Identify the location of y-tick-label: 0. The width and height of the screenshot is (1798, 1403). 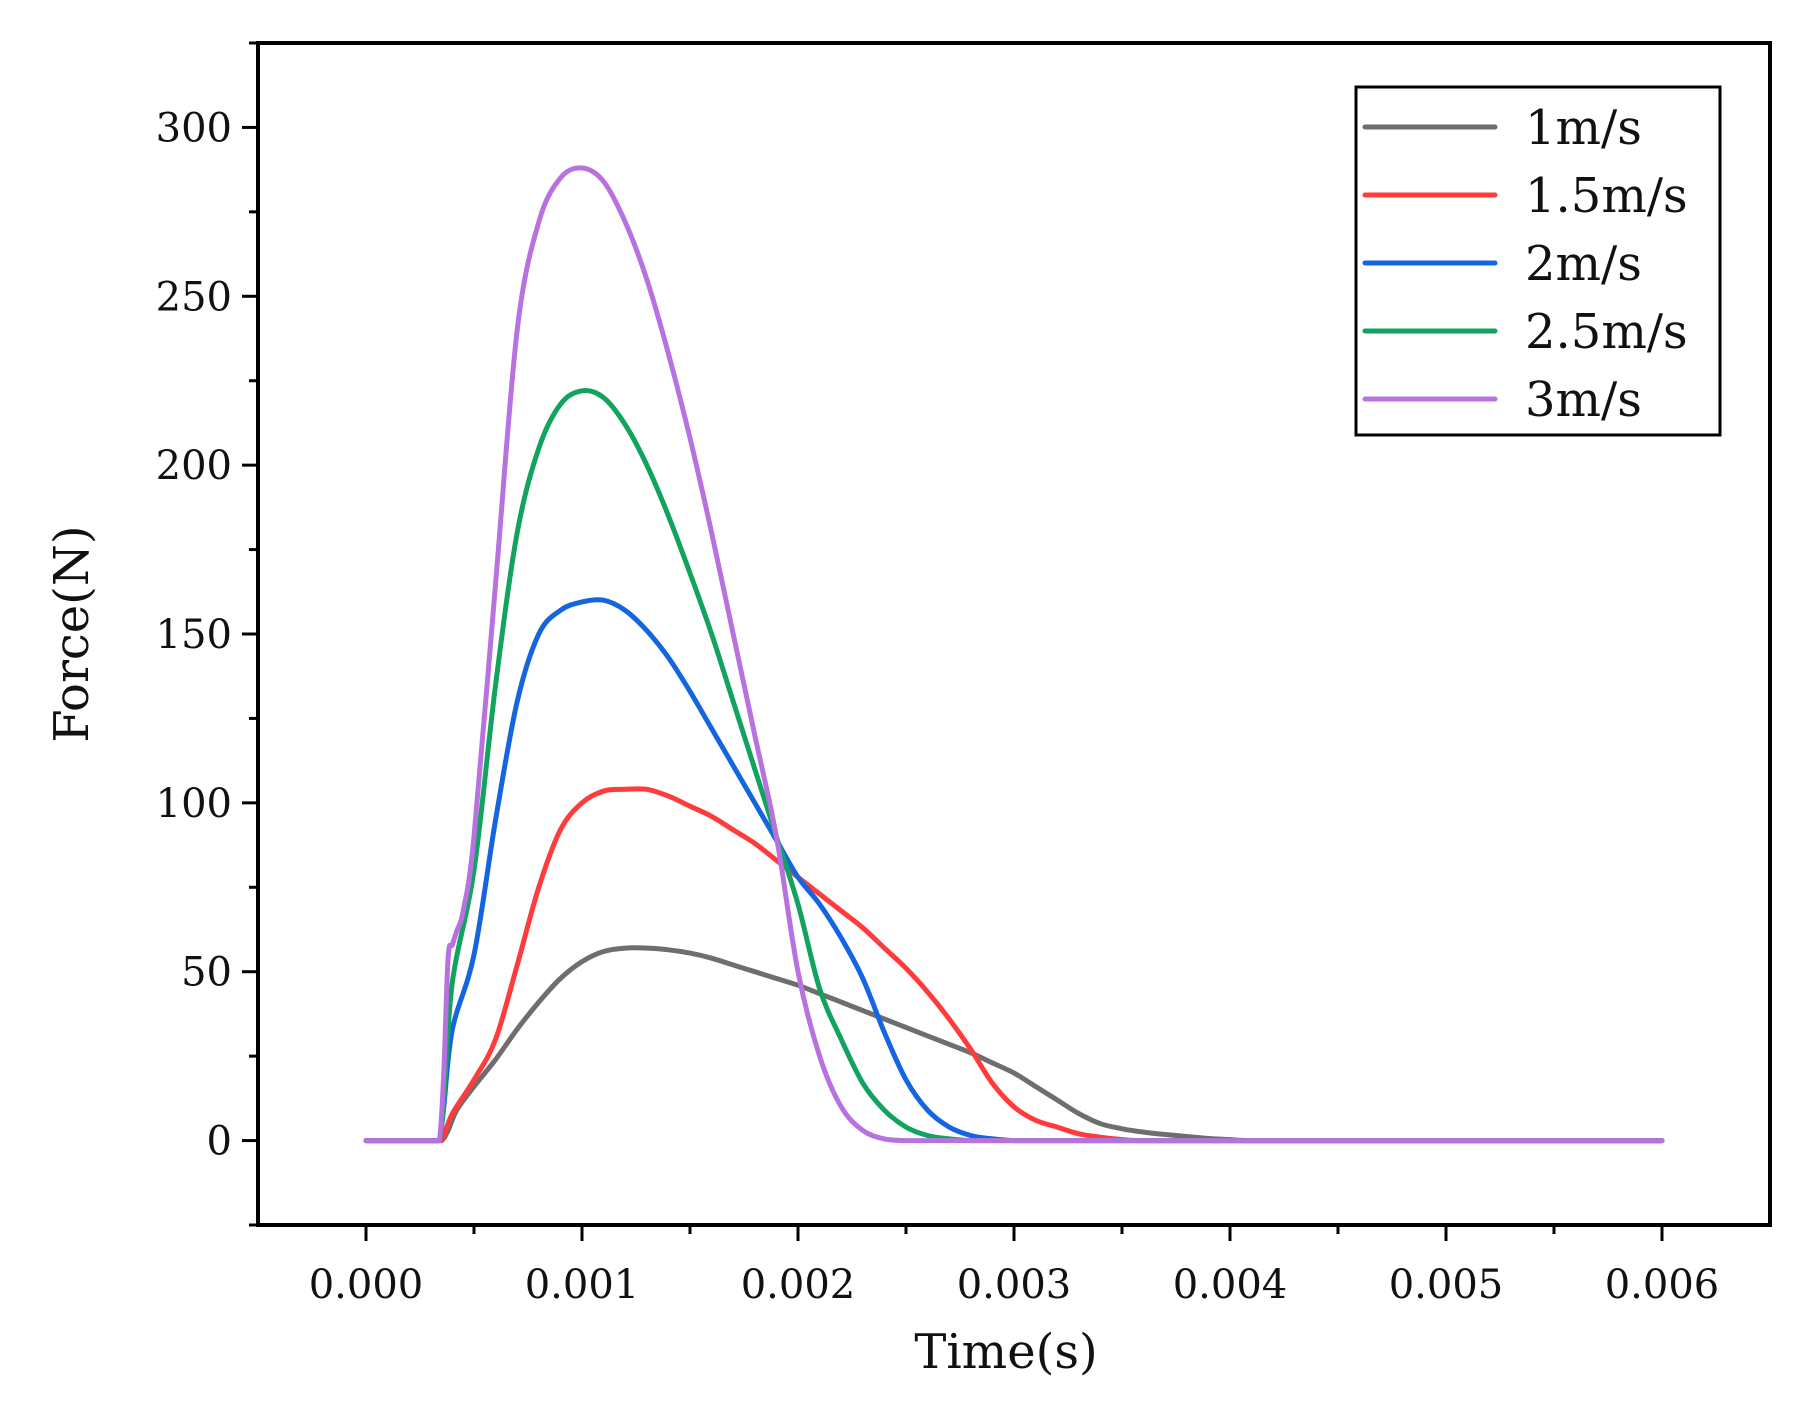
(219, 1142).